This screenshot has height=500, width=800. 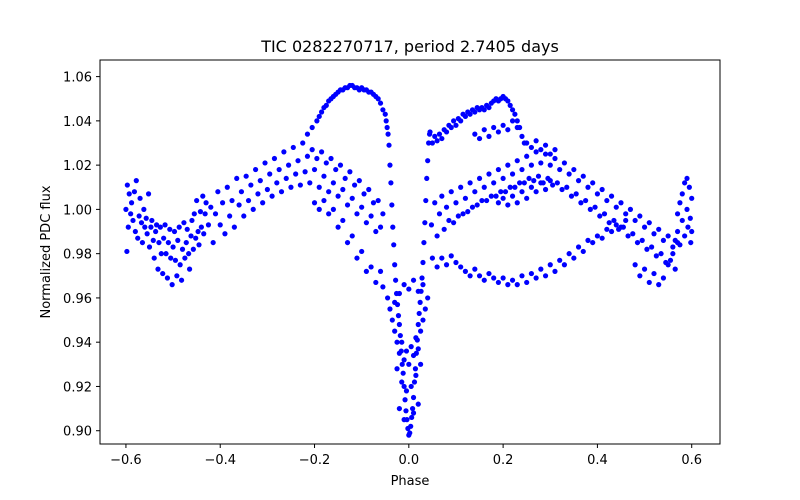 I want to click on x-tick-label: −0.4, so click(x=220, y=460).